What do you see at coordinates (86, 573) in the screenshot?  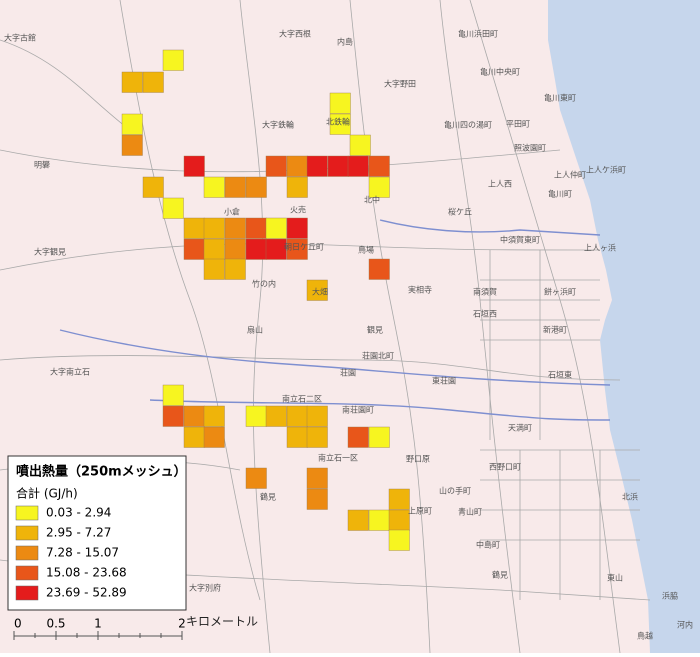 I see `legend-label: 15.08 - 23.68` at bounding box center [86, 573].